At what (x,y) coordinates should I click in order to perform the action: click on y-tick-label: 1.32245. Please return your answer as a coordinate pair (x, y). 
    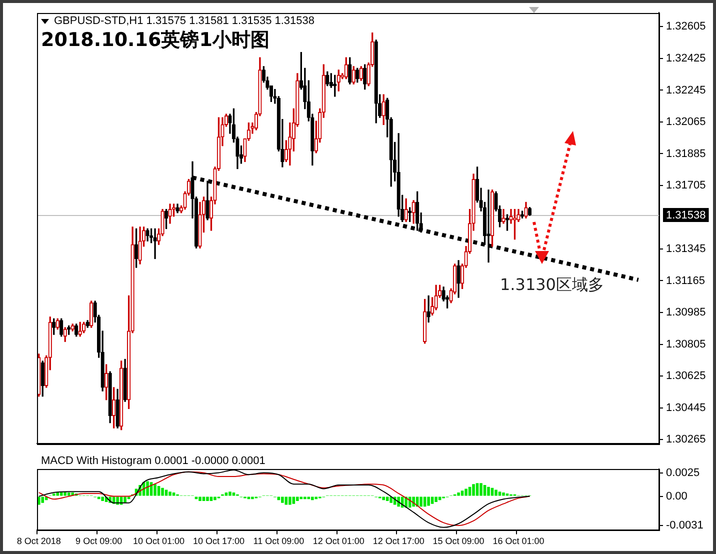
    Looking at the image, I should click on (686, 90).